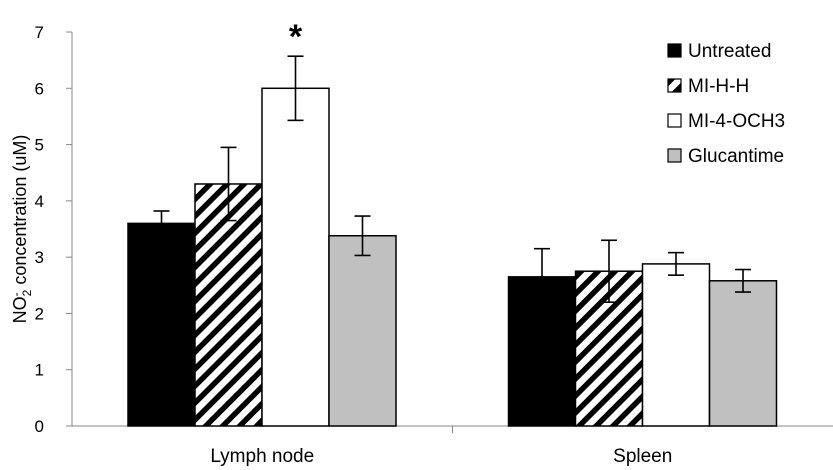  What do you see at coordinates (39, 201) in the screenshot?
I see `y-tick-label: 4` at bounding box center [39, 201].